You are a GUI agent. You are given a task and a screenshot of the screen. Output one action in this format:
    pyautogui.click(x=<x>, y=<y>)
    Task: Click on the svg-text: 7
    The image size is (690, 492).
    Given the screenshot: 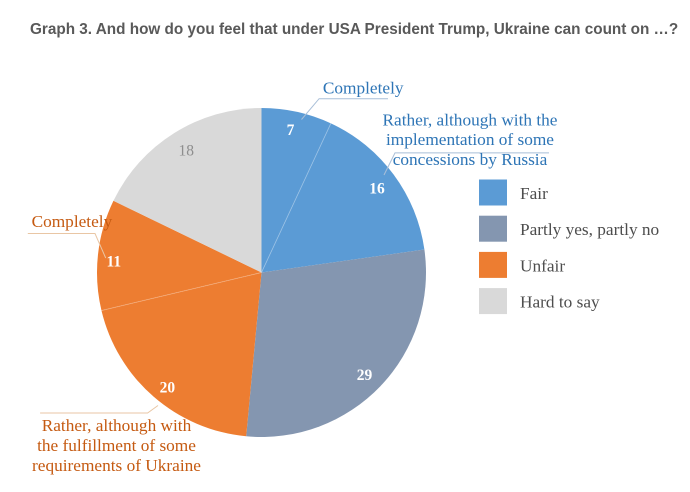 What is the action you would take?
    pyautogui.click(x=291, y=130)
    